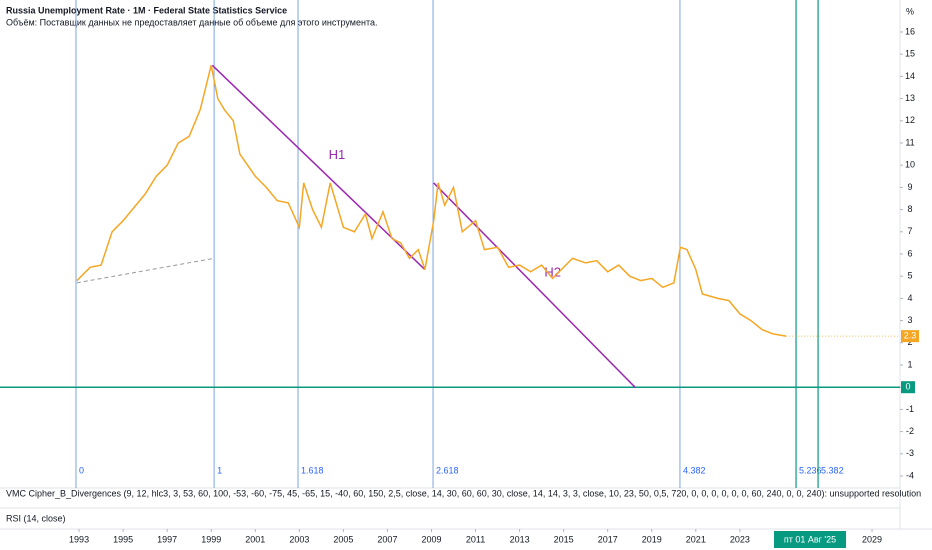  Describe the element at coordinates (387, 539) in the screenshot. I see `x-tick-label: 2007` at that location.